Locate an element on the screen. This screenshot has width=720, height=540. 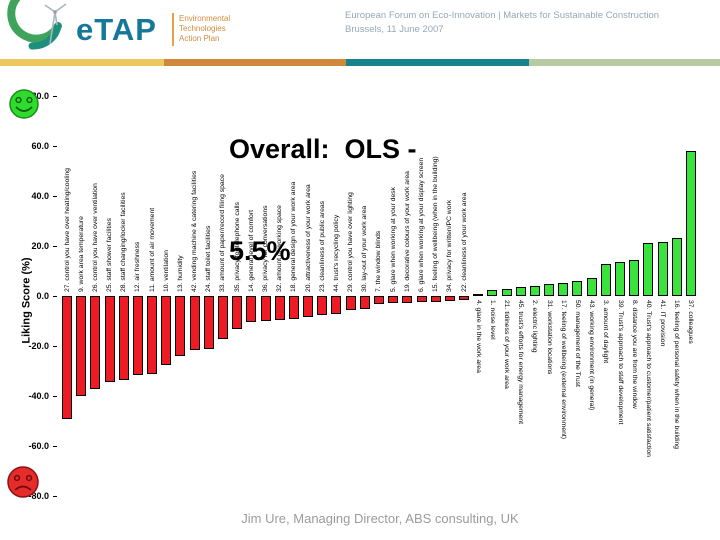
category-label: 23. cleanliness of public areas is located at coordinates (322, 246).